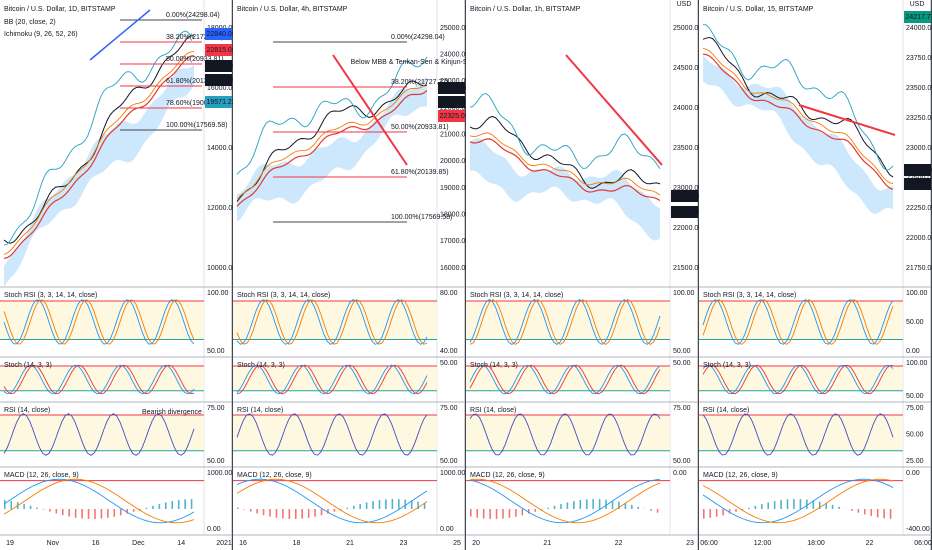 Image resolution: width=932 pixels, height=550 pixels. What do you see at coordinates (709, 543) in the screenshot?
I see `time-axis-label: 06:00` at bounding box center [709, 543].